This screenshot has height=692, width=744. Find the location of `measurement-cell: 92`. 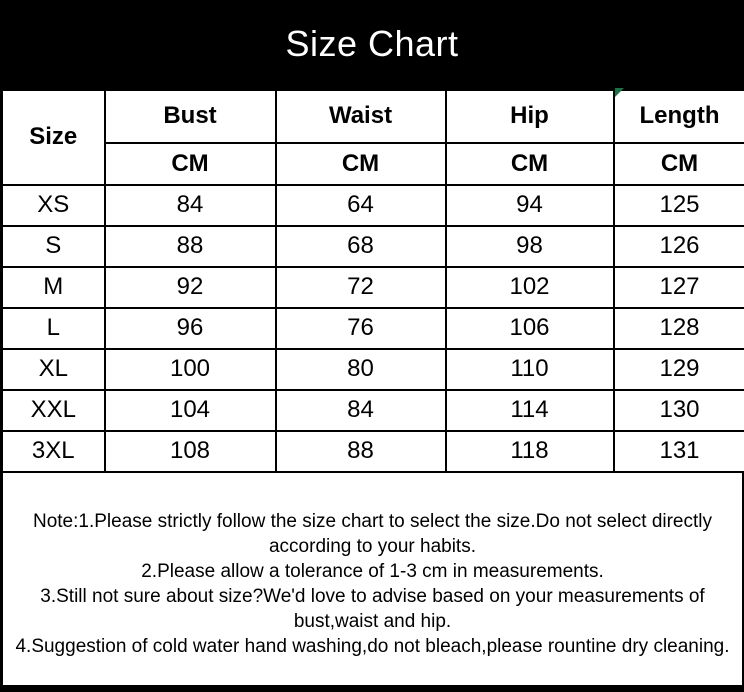

measurement-cell: 92 is located at coordinates (190, 287).